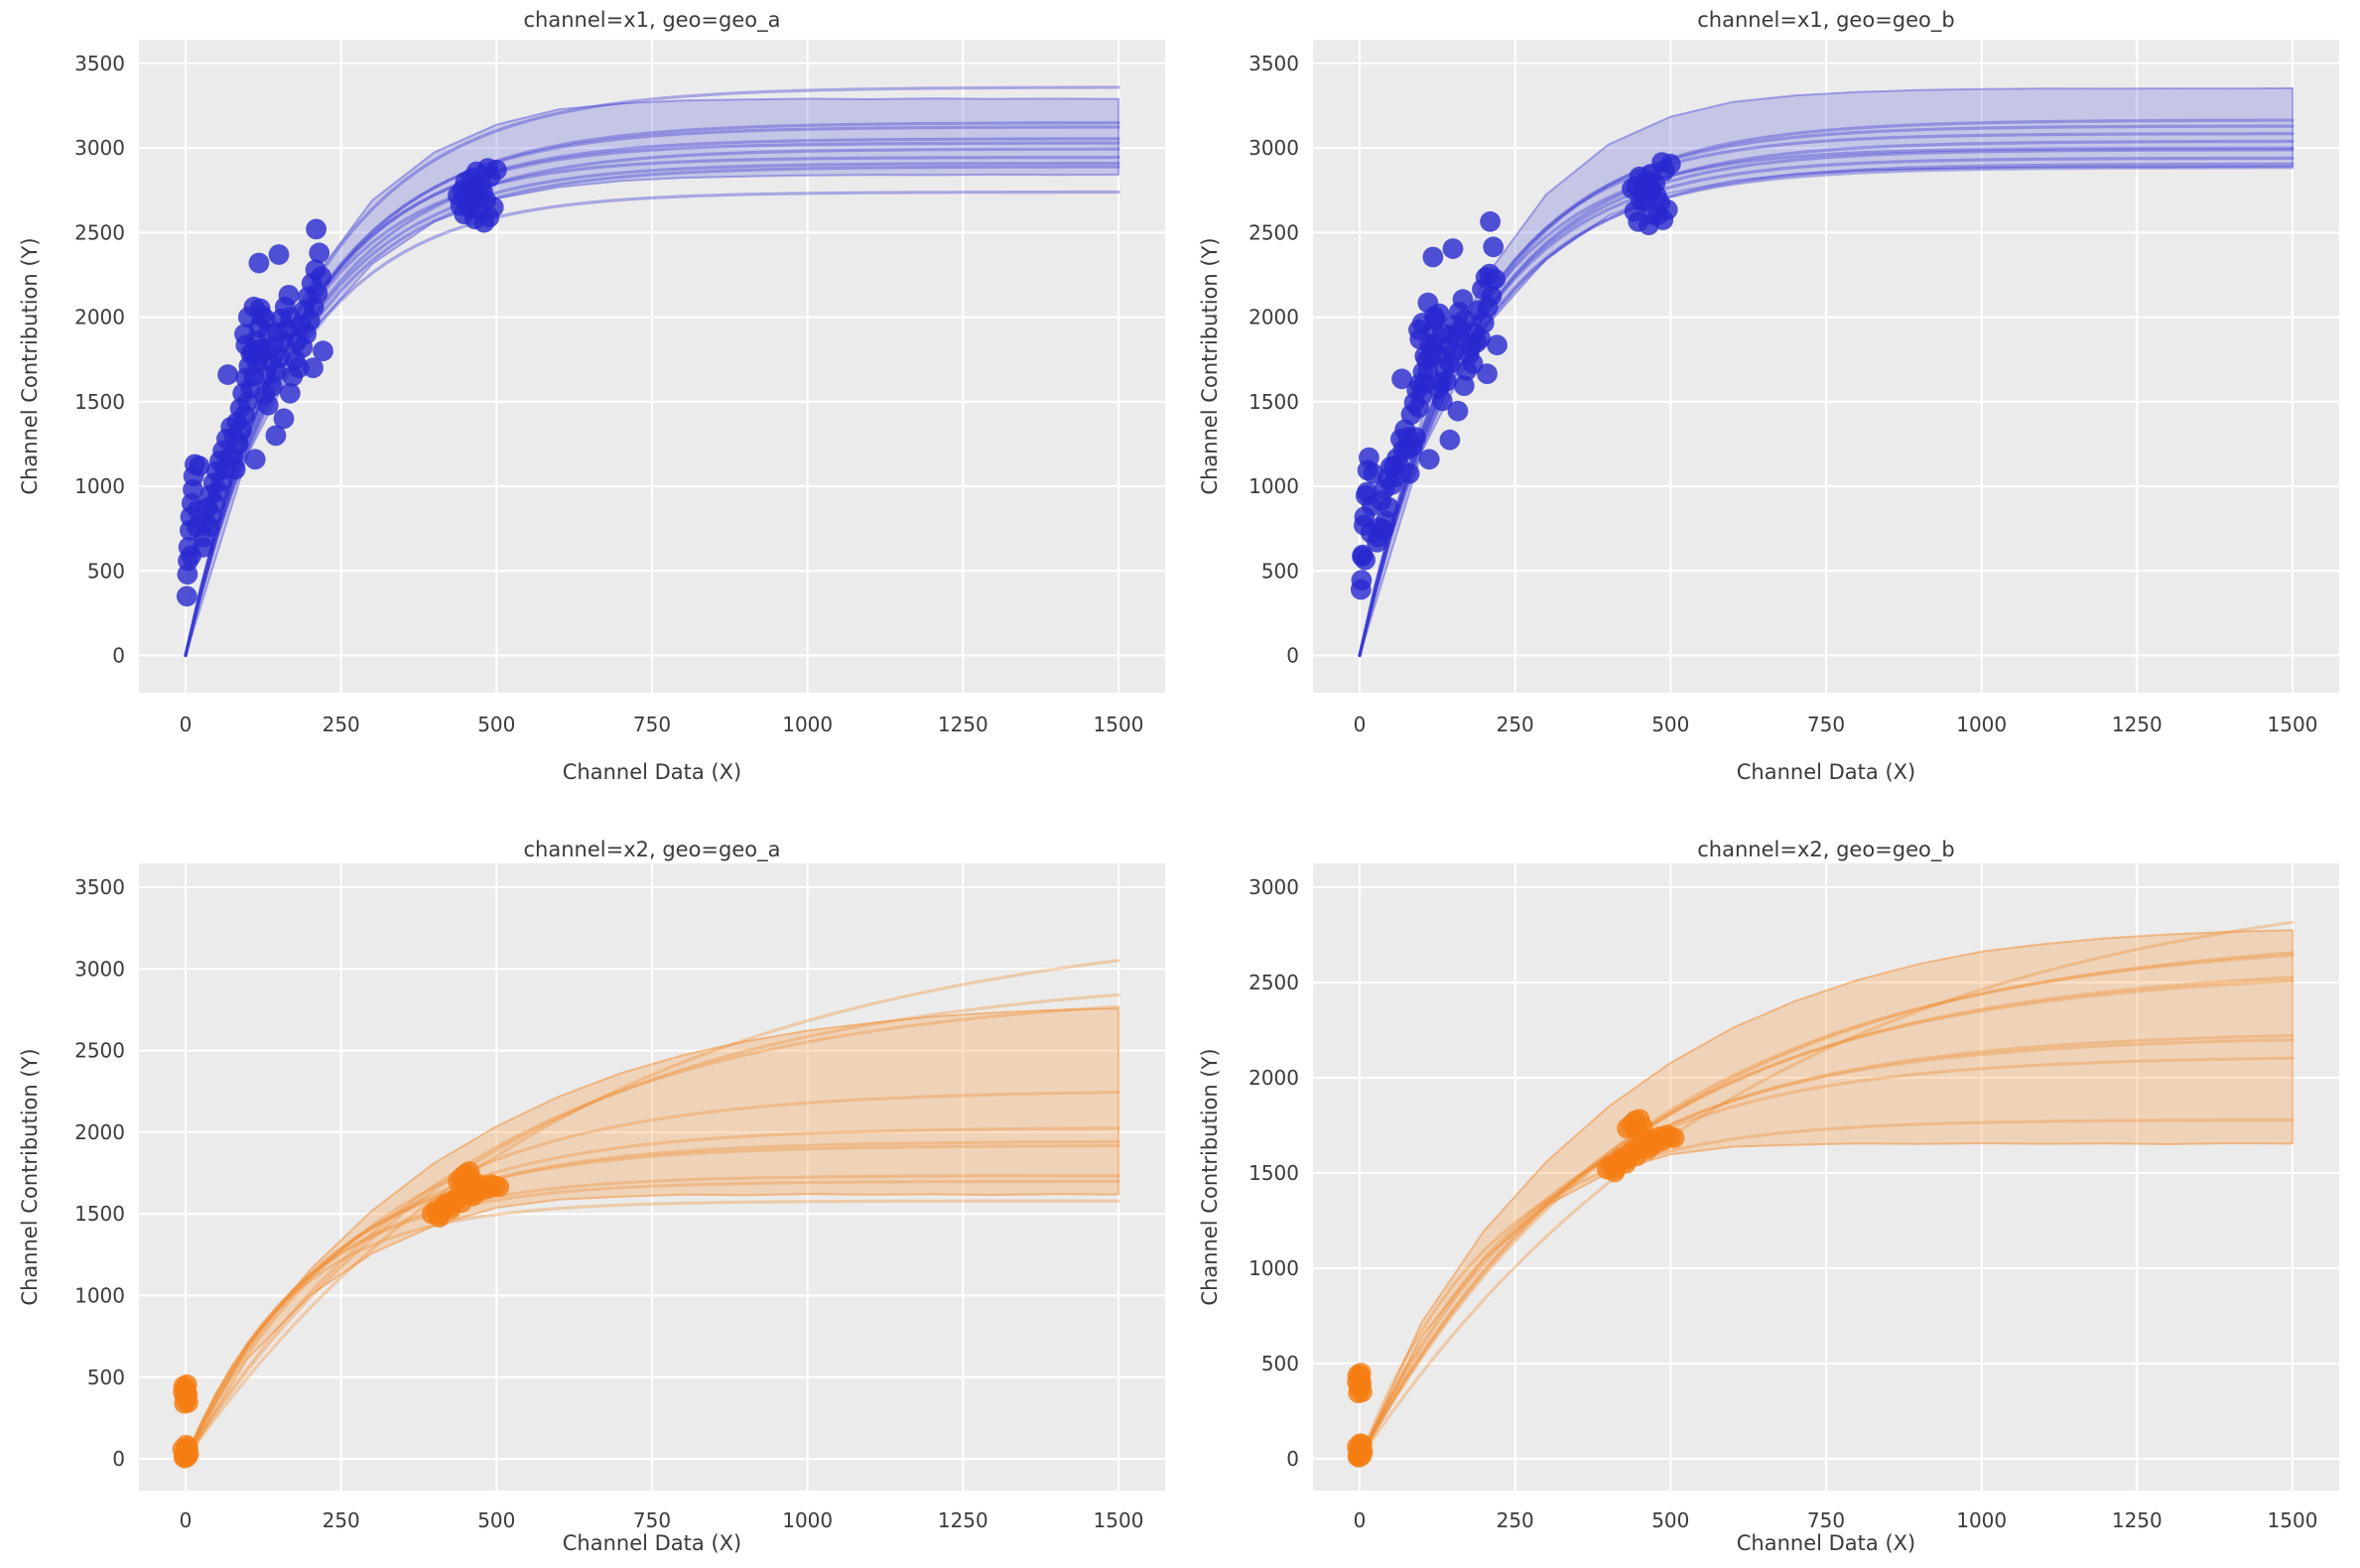 The width and height of the screenshot is (2360, 1568). What do you see at coordinates (652, 849) in the screenshot?
I see `chart-title: channel=x2, geo=geo_a` at bounding box center [652, 849].